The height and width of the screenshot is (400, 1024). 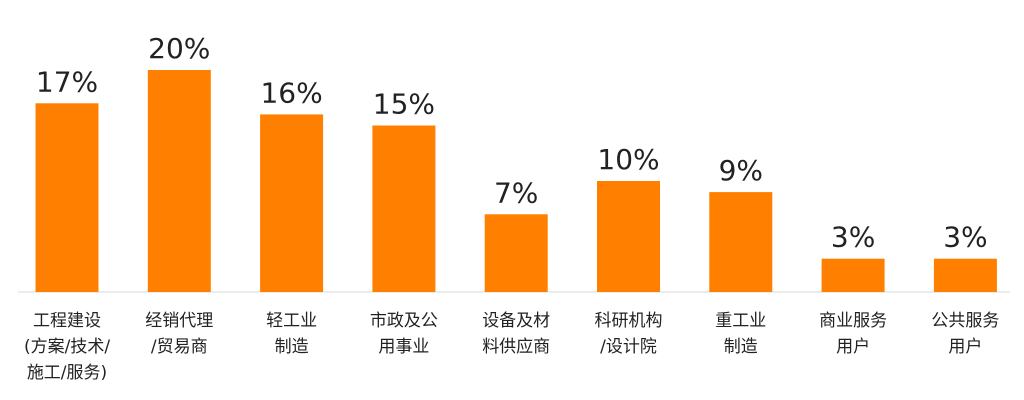 I want to click on category-label: 市政及公, so click(x=404, y=321).